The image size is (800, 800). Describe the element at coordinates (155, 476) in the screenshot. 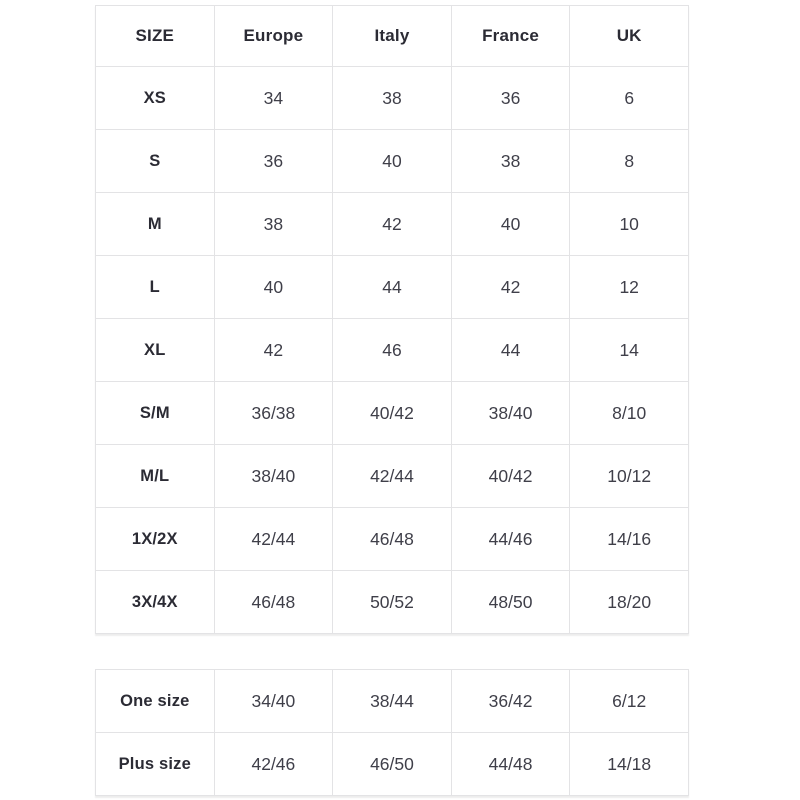

I see `size-label-cell: M/L` at that location.